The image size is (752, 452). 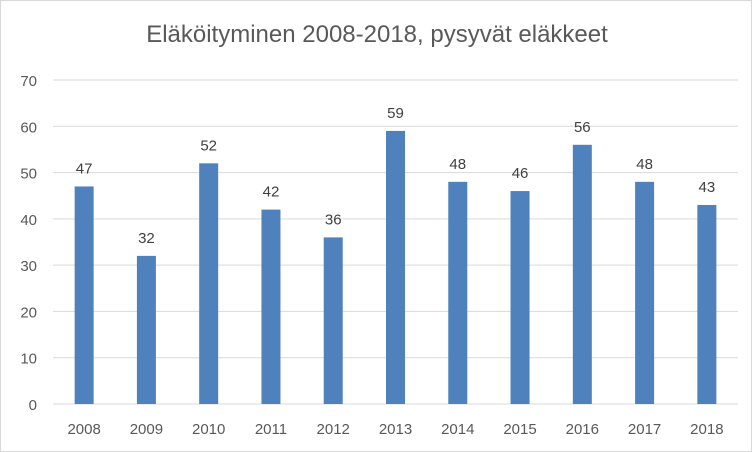 What do you see at coordinates (28, 359) in the screenshot?
I see `y-tick-label: 10` at bounding box center [28, 359].